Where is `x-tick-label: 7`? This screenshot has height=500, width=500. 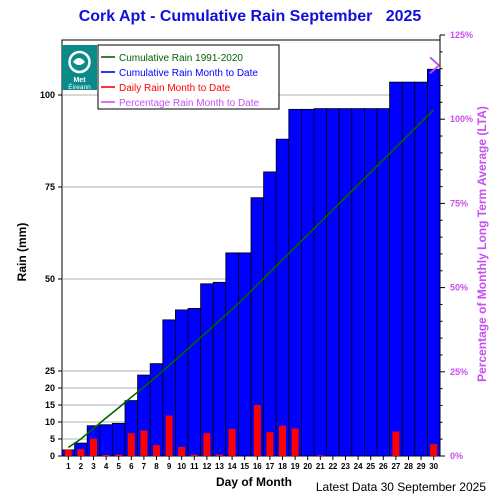 x-tick-label: 7 is located at coordinates (144, 466).